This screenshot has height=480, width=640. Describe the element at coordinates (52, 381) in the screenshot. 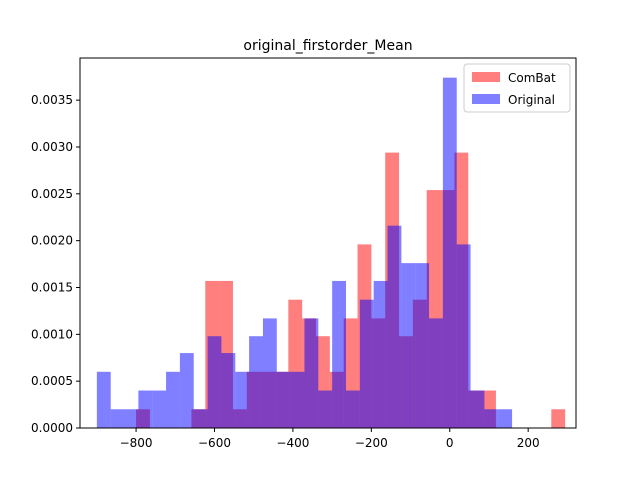

I see `y-tick-label: 0.0005` at that location.